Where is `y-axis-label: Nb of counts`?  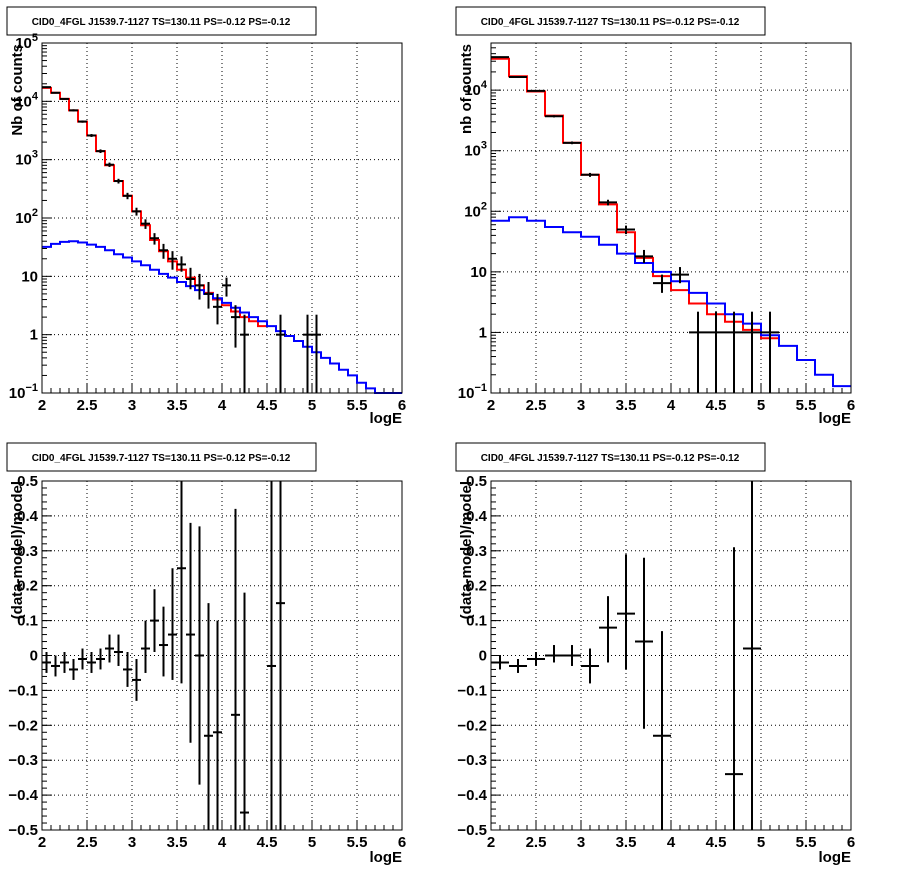 y-axis-label: Nb of counts is located at coordinates (17, 90).